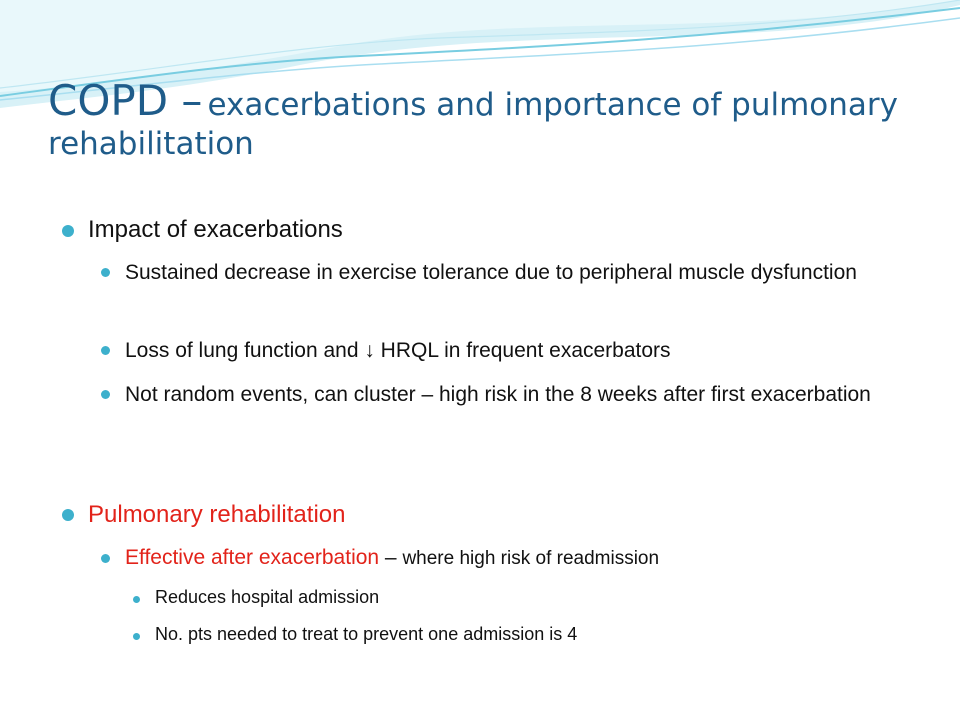 This screenshot has height=720, width=960. I want to click on section2-point-rest: where high risk of readmission, so click(531, 558).